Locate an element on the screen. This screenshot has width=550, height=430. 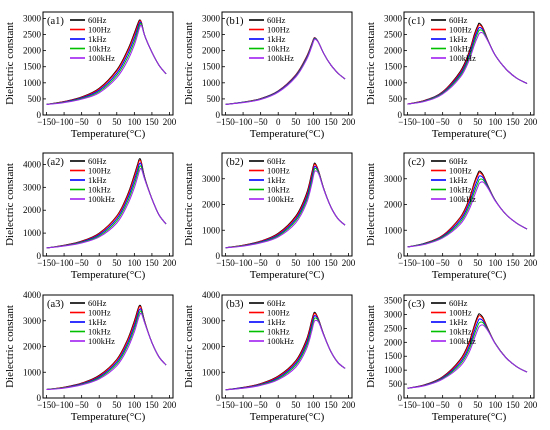
y-tick-label: 4000 is located at coordinates (32, 295).